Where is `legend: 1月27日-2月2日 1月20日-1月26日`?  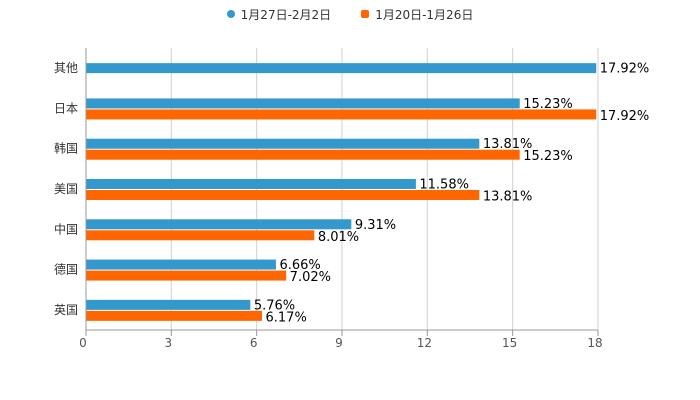 legend: 1月27日-2月2日 1月20日-1月26日 is located at coordinates (350, 14).